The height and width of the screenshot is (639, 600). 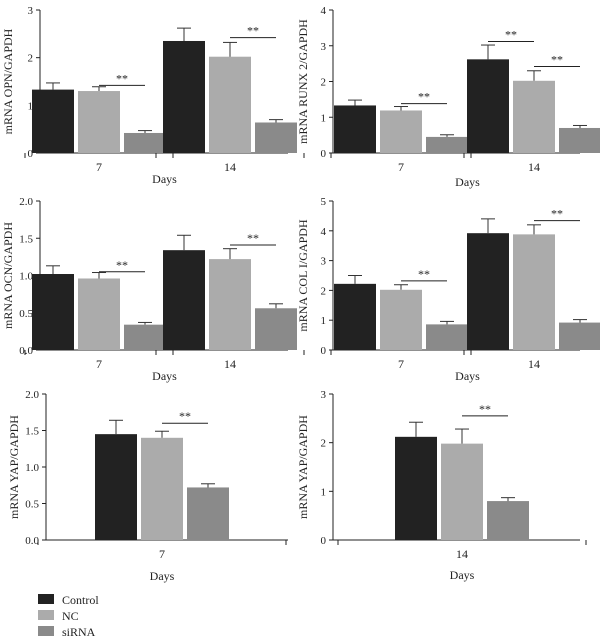 I want to click on legend-swatch-nc, so click(x=46, y=615).